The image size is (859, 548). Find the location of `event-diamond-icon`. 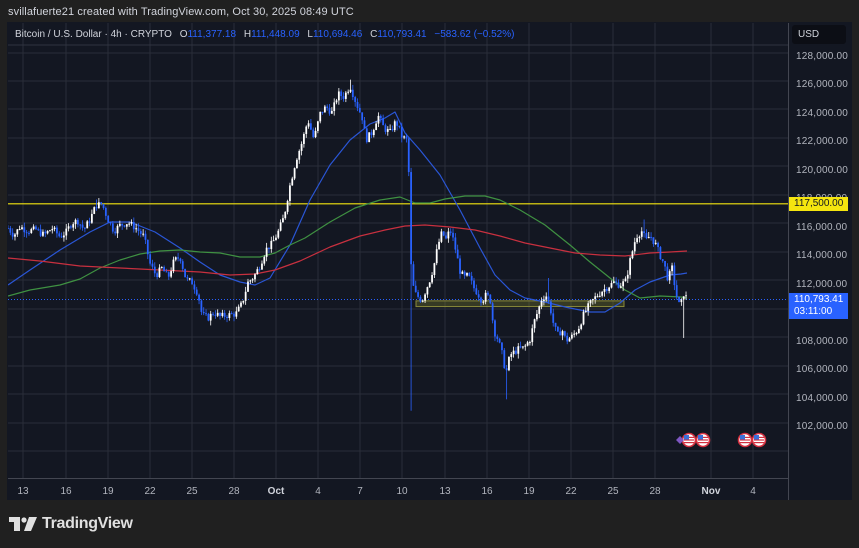

event-diamond-icon is located at coordinates (680, 440).